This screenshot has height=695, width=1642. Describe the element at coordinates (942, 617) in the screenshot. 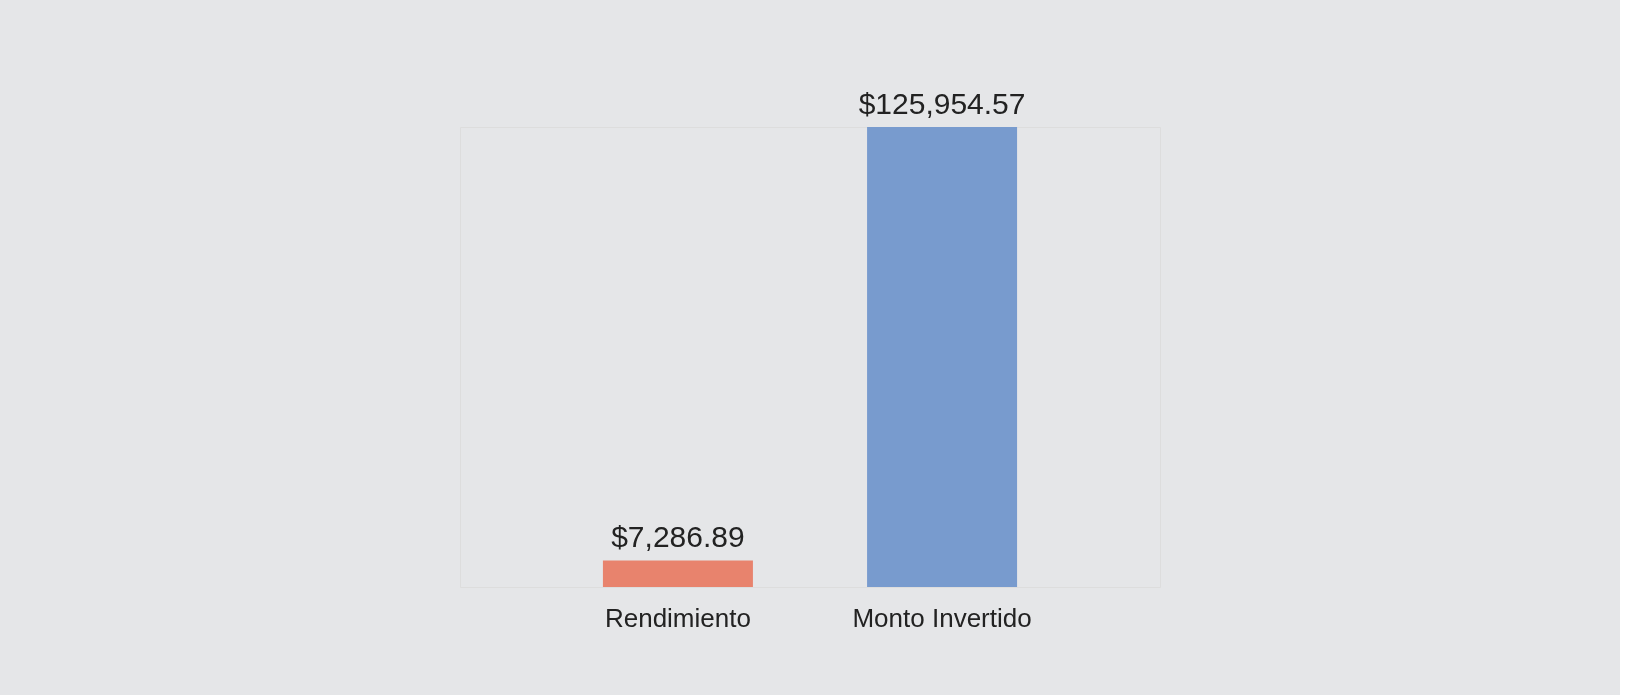

I see `x-tick-label: Monto Invertido` at that location.